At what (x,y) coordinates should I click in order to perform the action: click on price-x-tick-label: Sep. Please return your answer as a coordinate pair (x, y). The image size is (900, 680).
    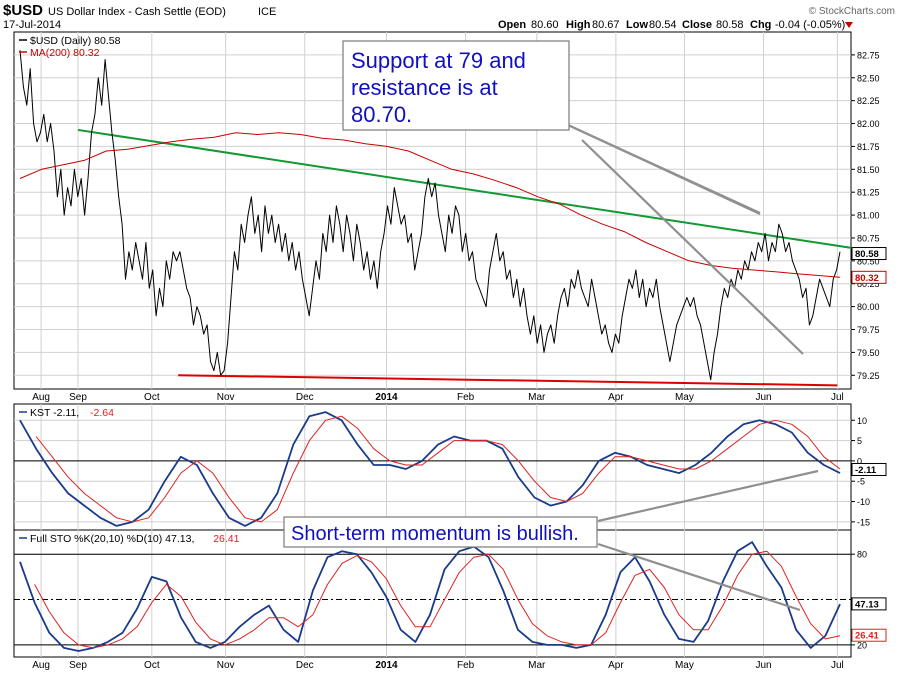
    Looking at the image, I should click on (78, 397).